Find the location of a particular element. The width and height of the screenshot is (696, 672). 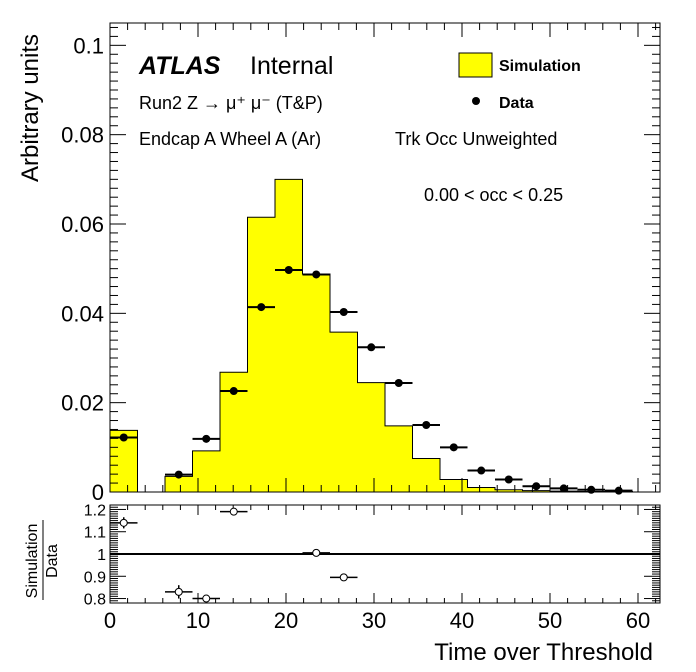

legend-data-label: Data is located at coordinates (516, 103).